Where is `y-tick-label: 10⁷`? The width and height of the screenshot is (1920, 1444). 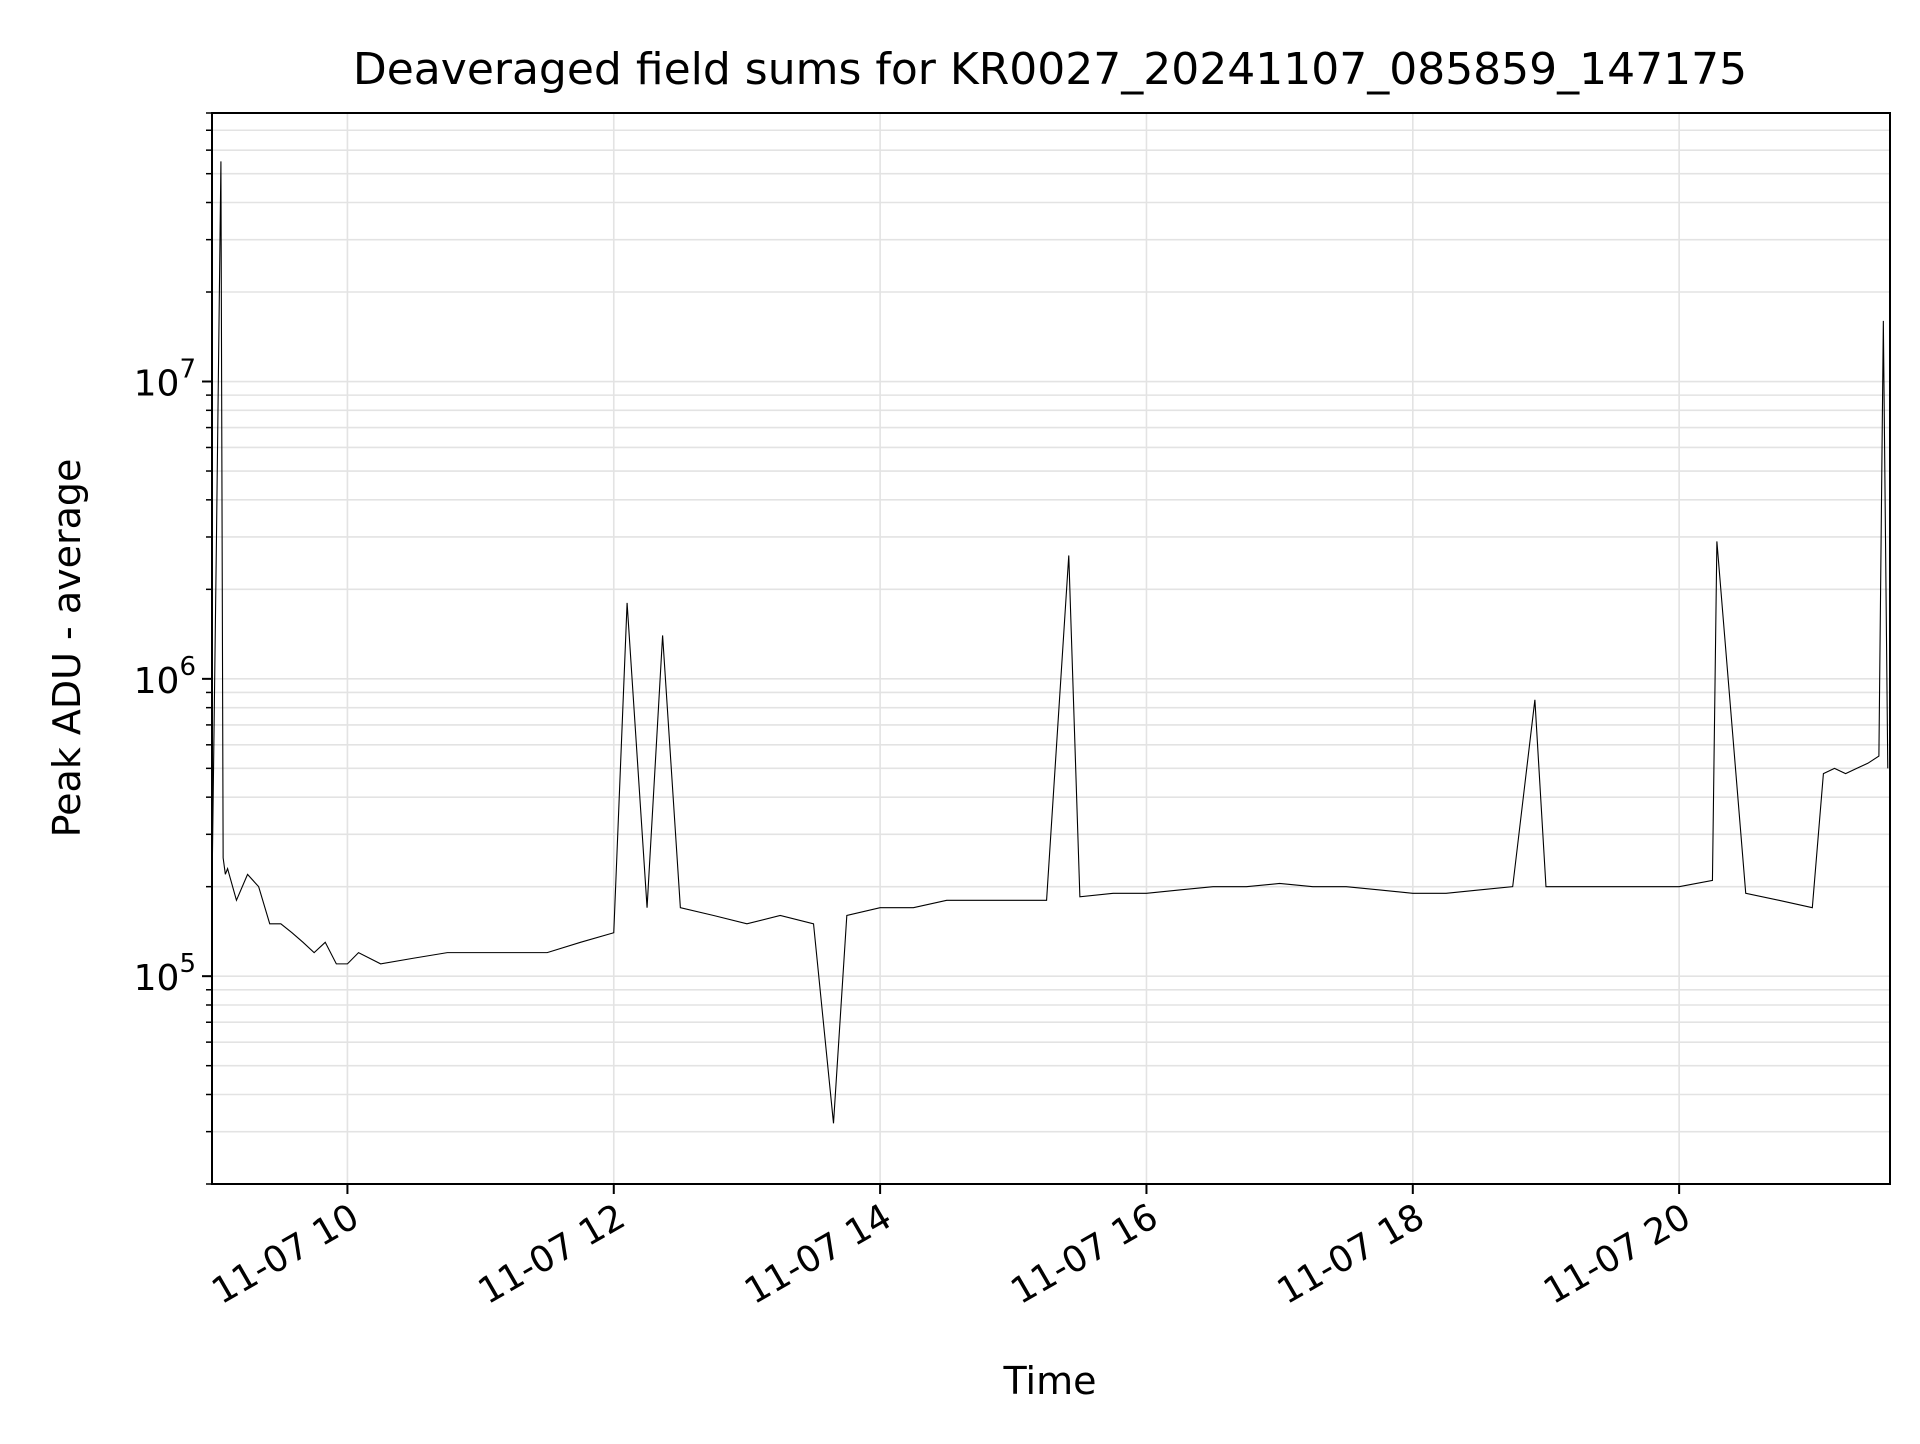 y-tick-label: 10⁷ is located at coordinates (165, 380).